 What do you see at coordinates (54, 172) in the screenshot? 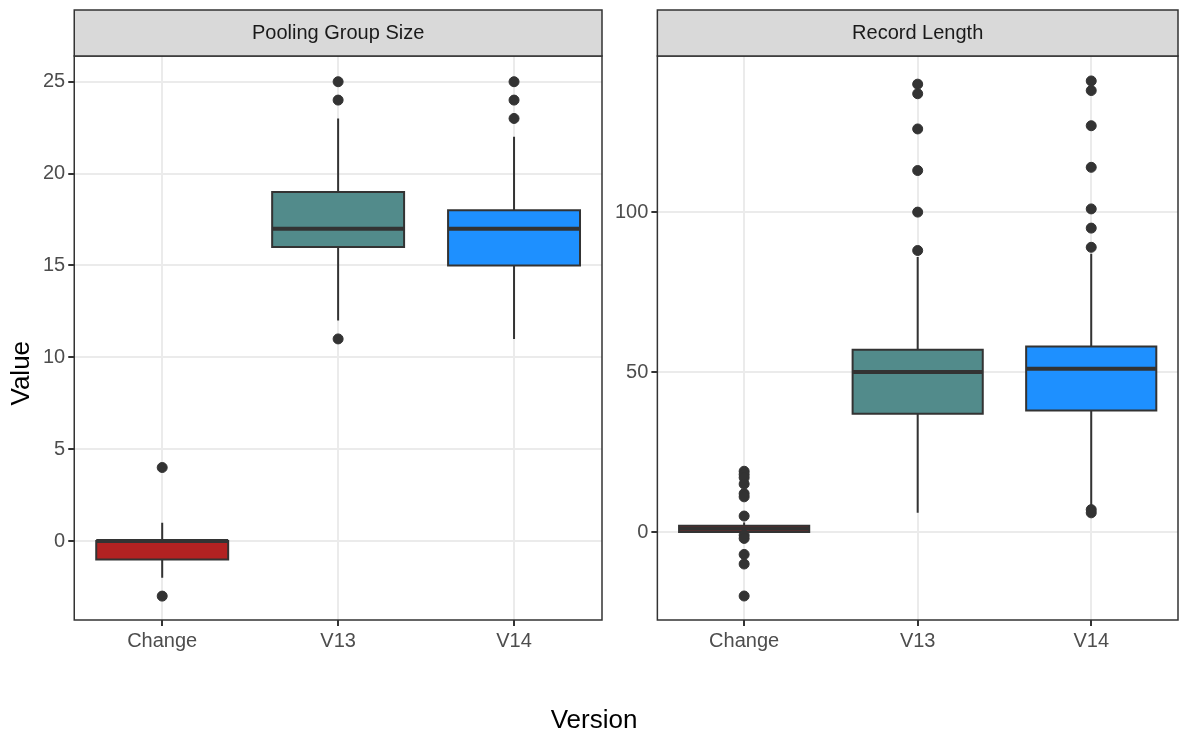
I see `y-tick-label: 20` at bounding box center [54, 172].